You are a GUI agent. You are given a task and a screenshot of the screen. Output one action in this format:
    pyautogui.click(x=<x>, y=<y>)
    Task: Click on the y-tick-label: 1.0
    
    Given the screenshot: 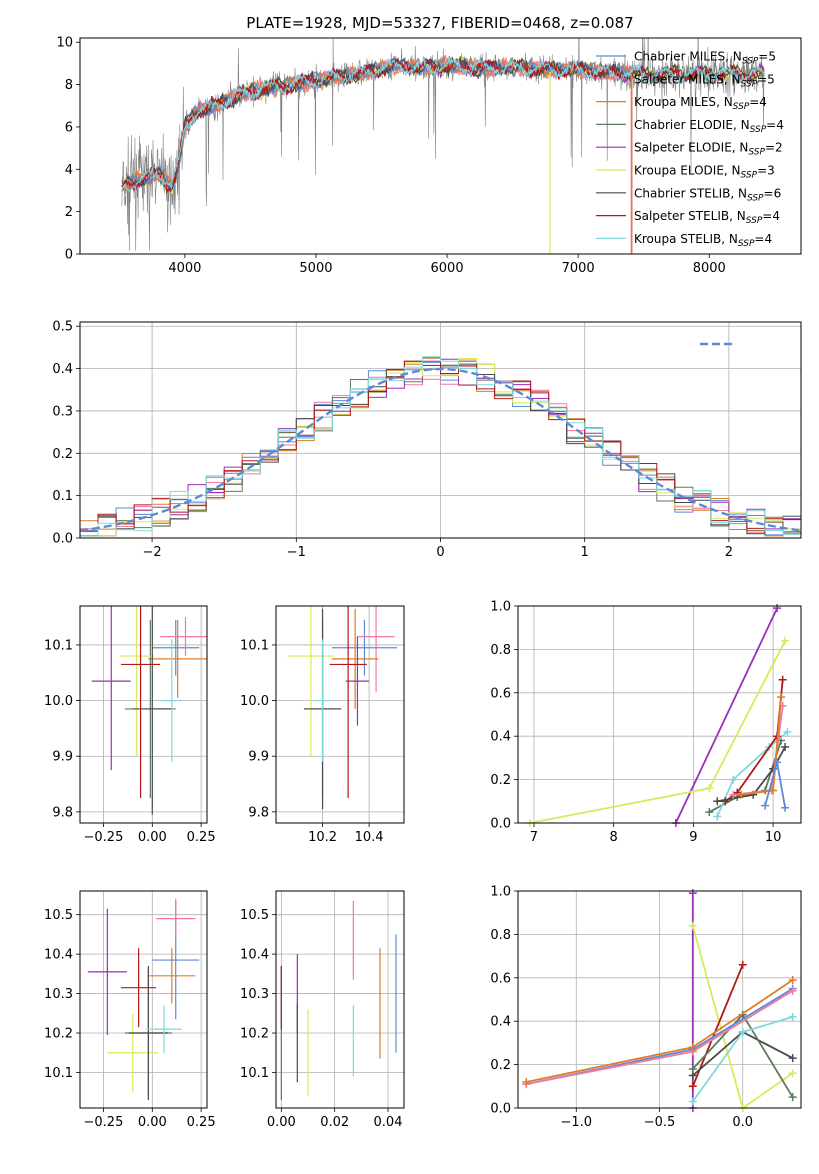 What is the action you would take?
    pyautogui.click(x=500, y=607)
    